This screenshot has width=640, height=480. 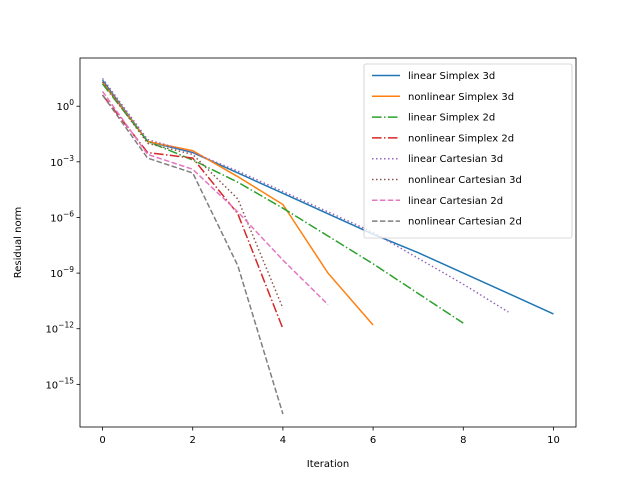 I want to click on legend-label-6: nonlinear Cartesian 3d, so click(x=465, y=180).